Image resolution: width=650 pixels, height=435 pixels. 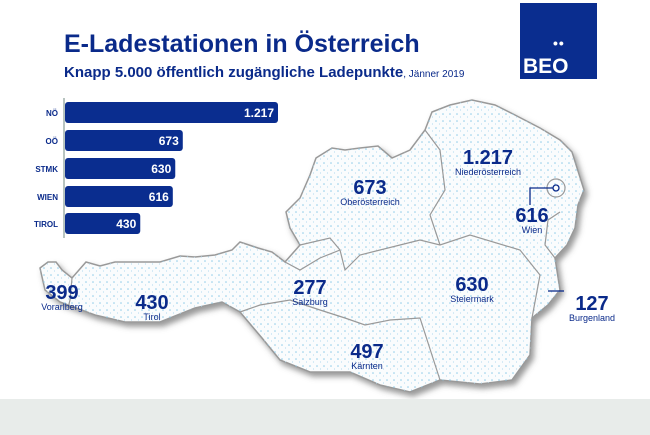 I want to click on bar-value-label: 673, so click(x=169, y=141).